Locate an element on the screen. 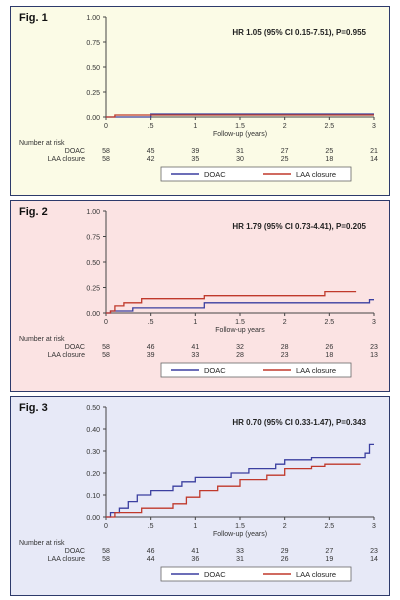  y-tick-label: 0.10 is located at coordinates (93, 496).